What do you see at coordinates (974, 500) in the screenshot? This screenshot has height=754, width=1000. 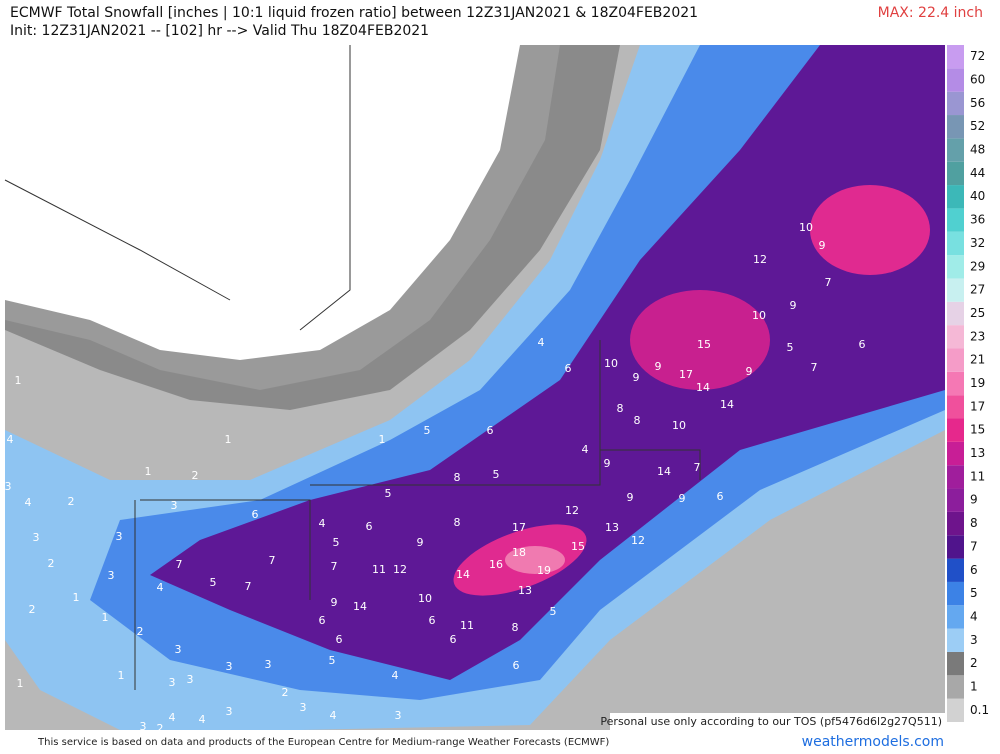 I see `colorbar-label: 9` at bounding box center [974, 500].